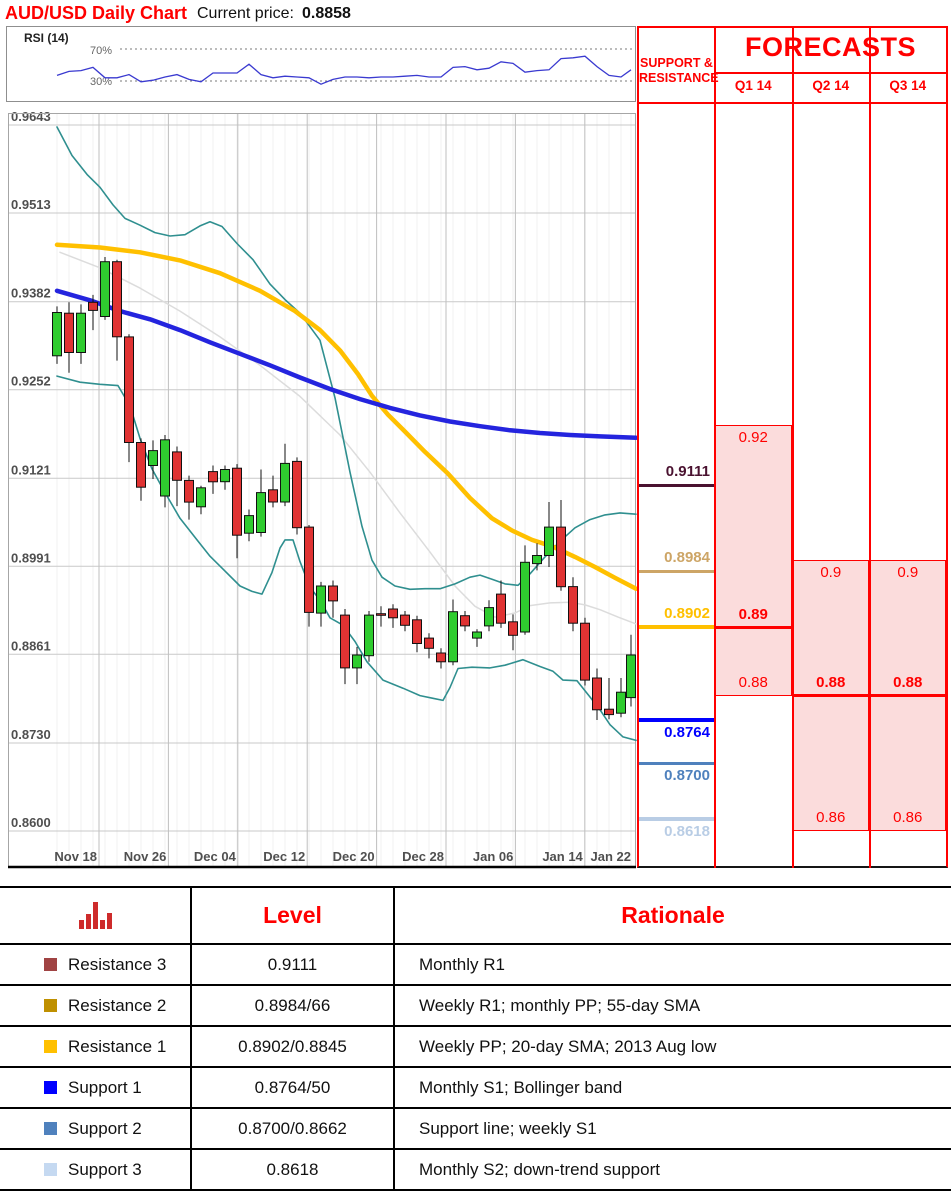 Image resolution: width=951 pixels, height=1192 pixels. I want to click on level-value-cell: 0.8700/0.8662, so click(293, 1128).